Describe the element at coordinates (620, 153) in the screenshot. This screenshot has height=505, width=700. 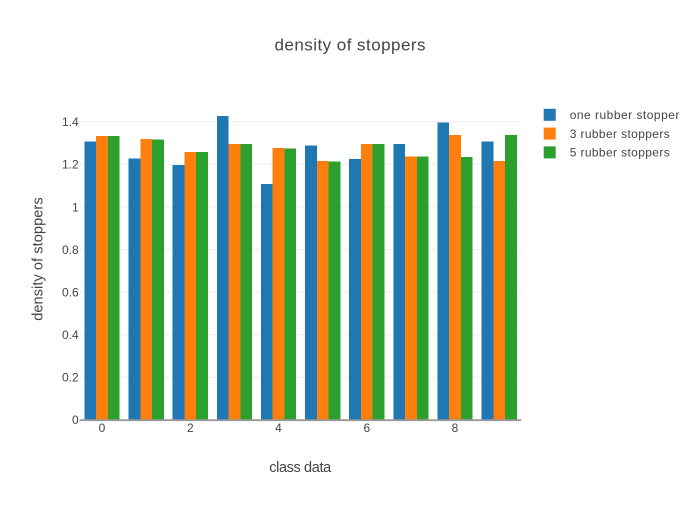
I see `svg-text: 5 rubber stoppers` at that location.